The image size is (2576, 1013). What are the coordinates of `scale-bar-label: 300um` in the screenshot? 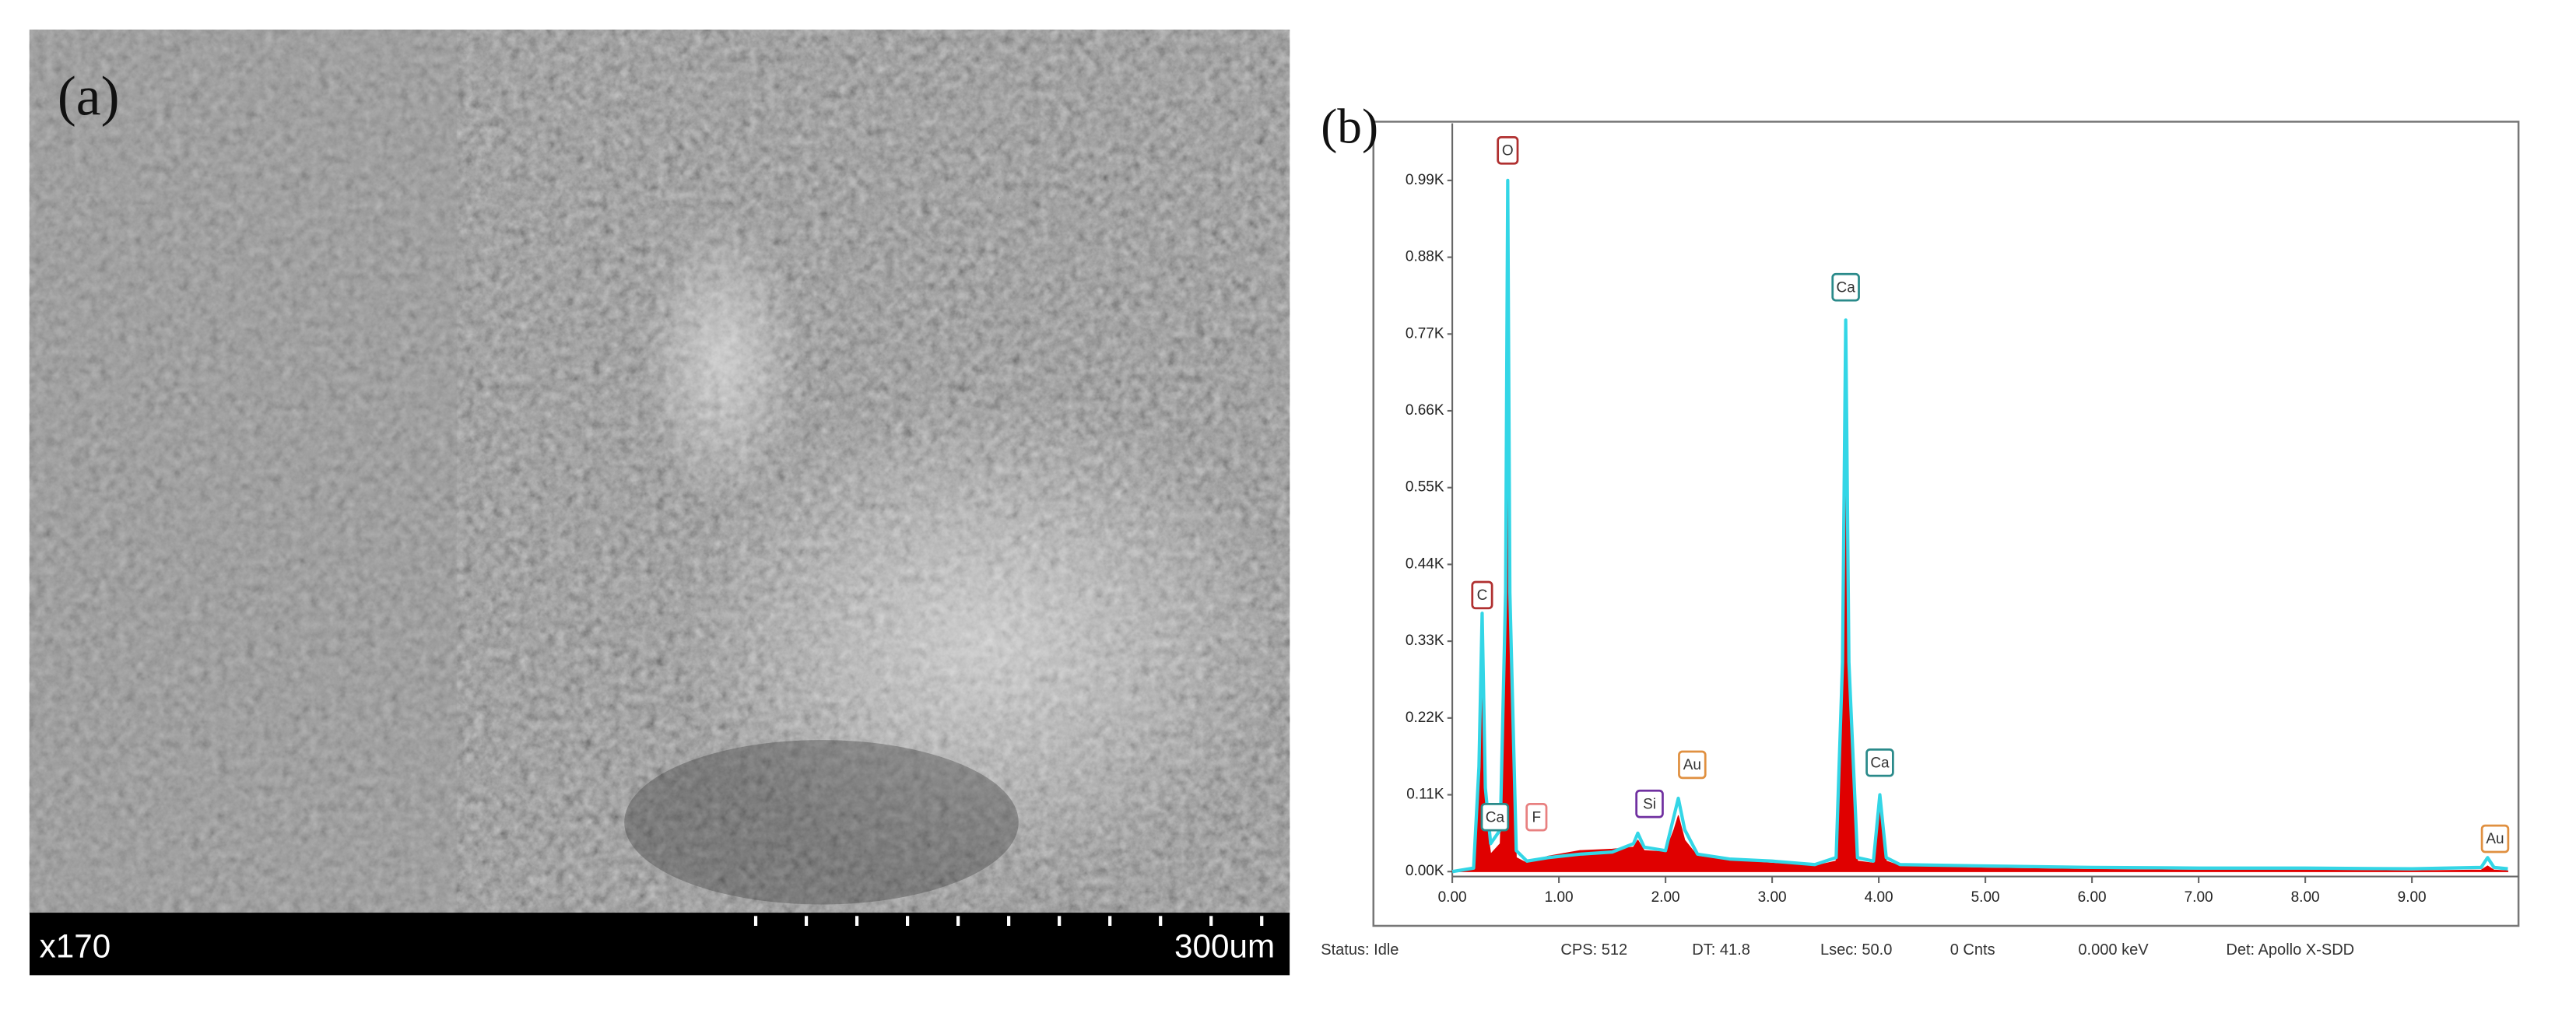 It's located at (1225, 947).